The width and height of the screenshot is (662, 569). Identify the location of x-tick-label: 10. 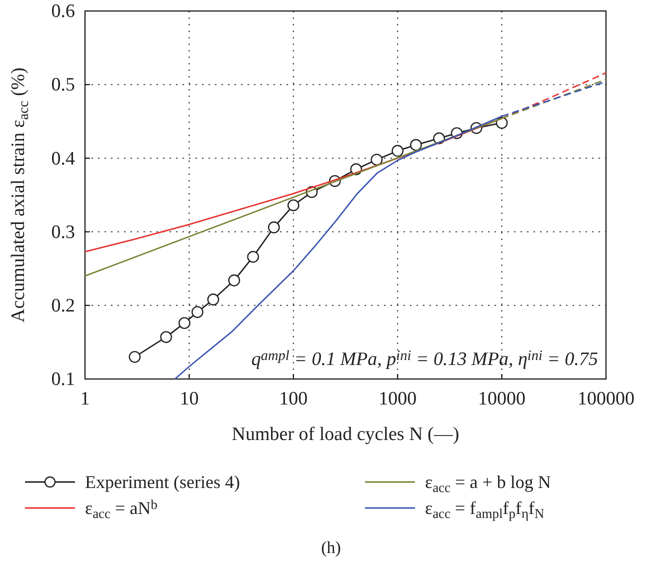
(189, 399).